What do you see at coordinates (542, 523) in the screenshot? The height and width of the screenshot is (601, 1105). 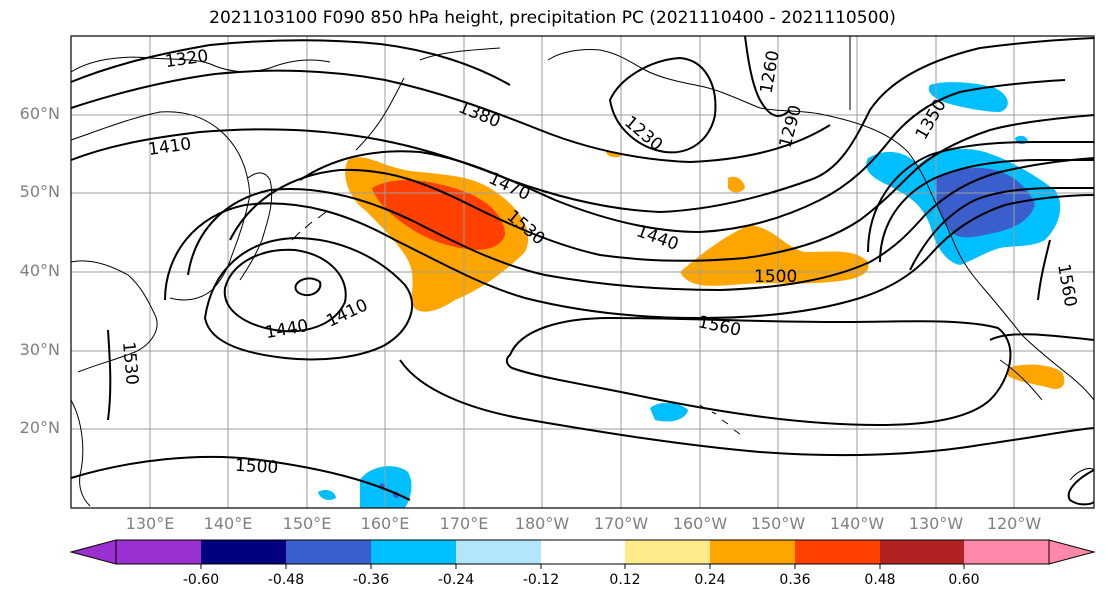 I see `lon-label: 180°W` at bounding box center [542, 523].